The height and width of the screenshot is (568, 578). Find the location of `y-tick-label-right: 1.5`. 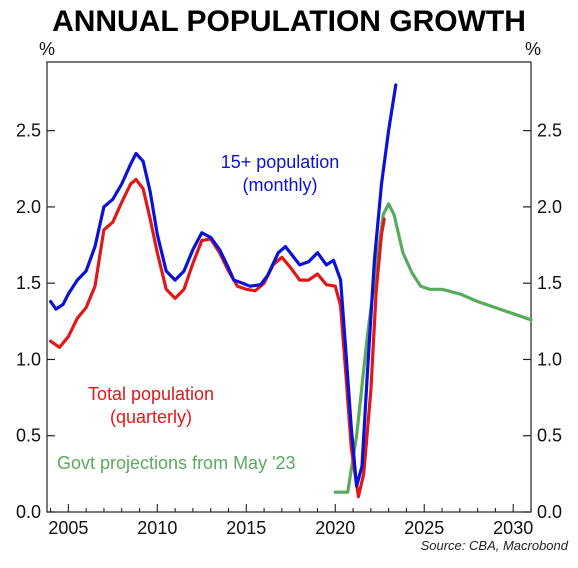

y-tick-label-right: 1.5 is located at coordinates (549, 283).